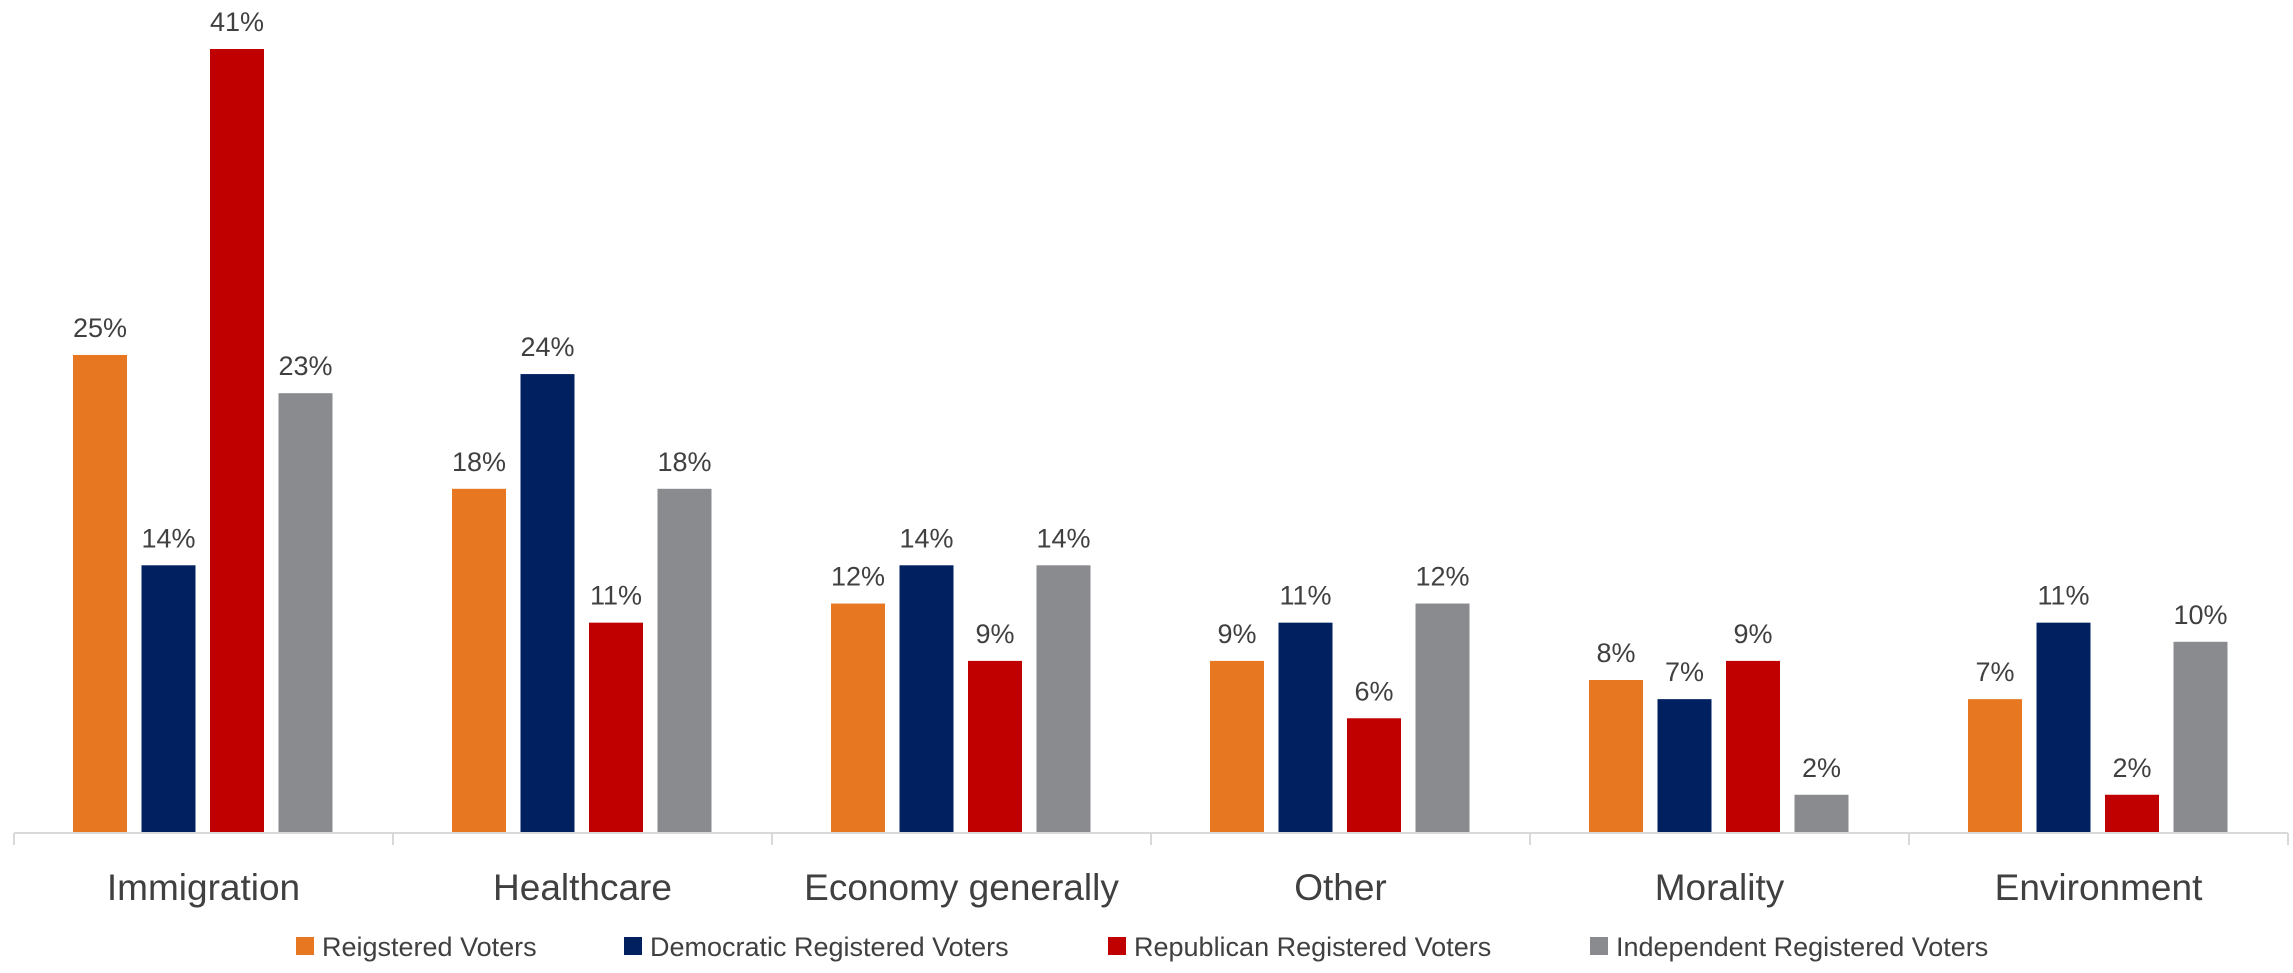 This screenshot has width=2293, height=973. I want to click on data-label: 25%, so click(100, 328).